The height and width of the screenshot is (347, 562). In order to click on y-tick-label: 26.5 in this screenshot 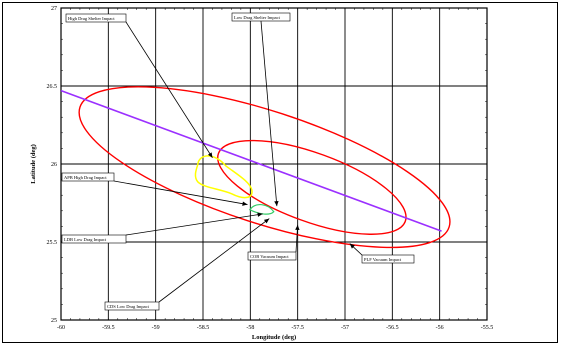, I will do `click(52, 87)`.